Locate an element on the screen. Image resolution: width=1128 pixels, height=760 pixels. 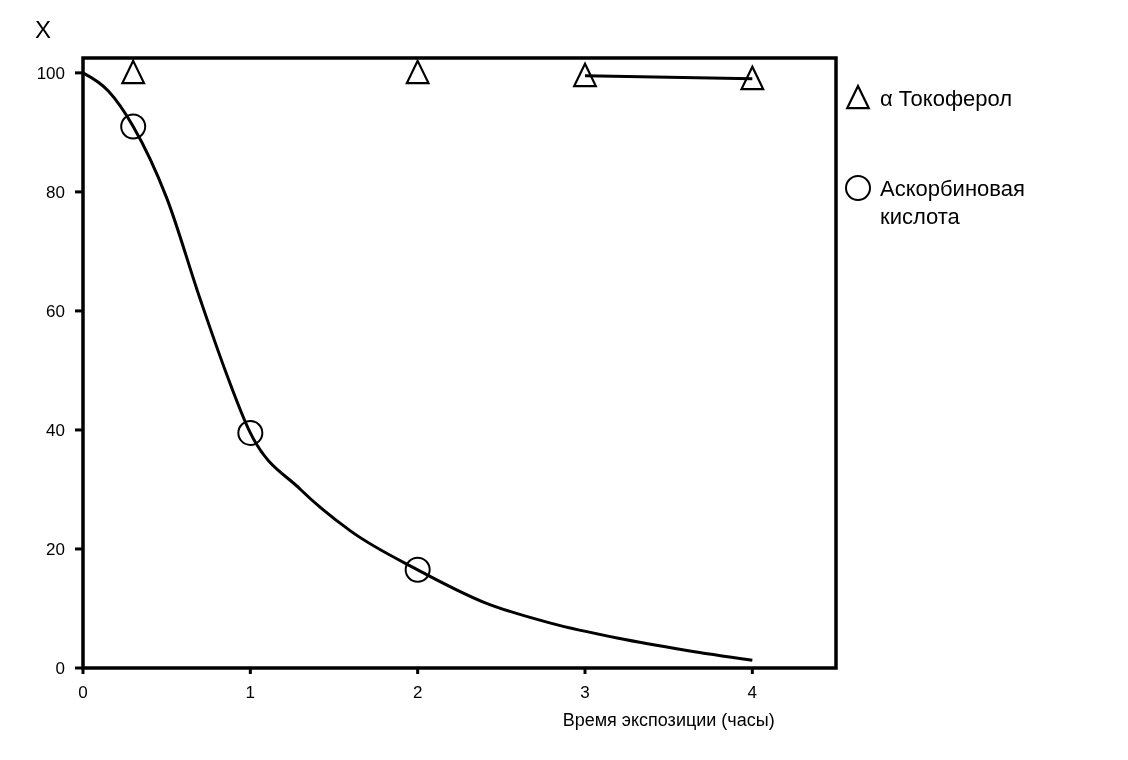
y-tick-label: 40 is located at coordinates (55, 430).